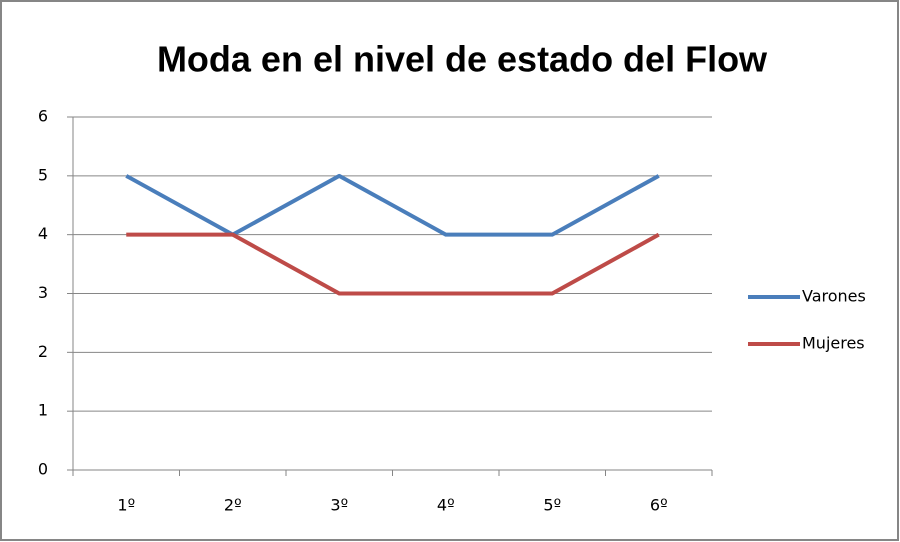  I want to click on x-tick-label: 2º, so click(233, 505).